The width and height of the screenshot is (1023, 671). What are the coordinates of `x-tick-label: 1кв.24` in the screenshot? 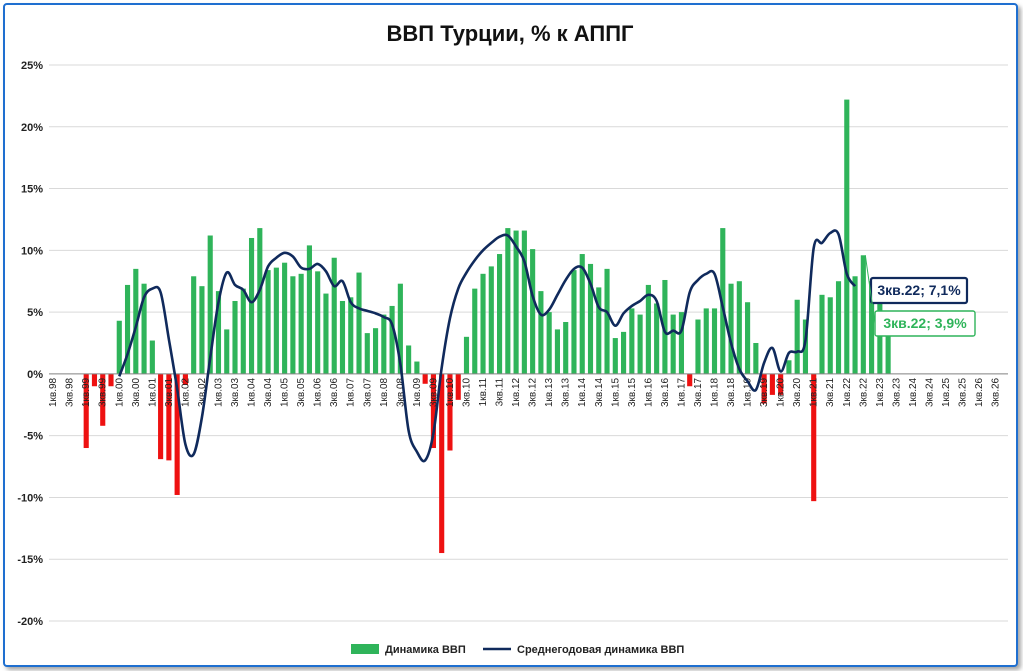 It's located at (913, 392).